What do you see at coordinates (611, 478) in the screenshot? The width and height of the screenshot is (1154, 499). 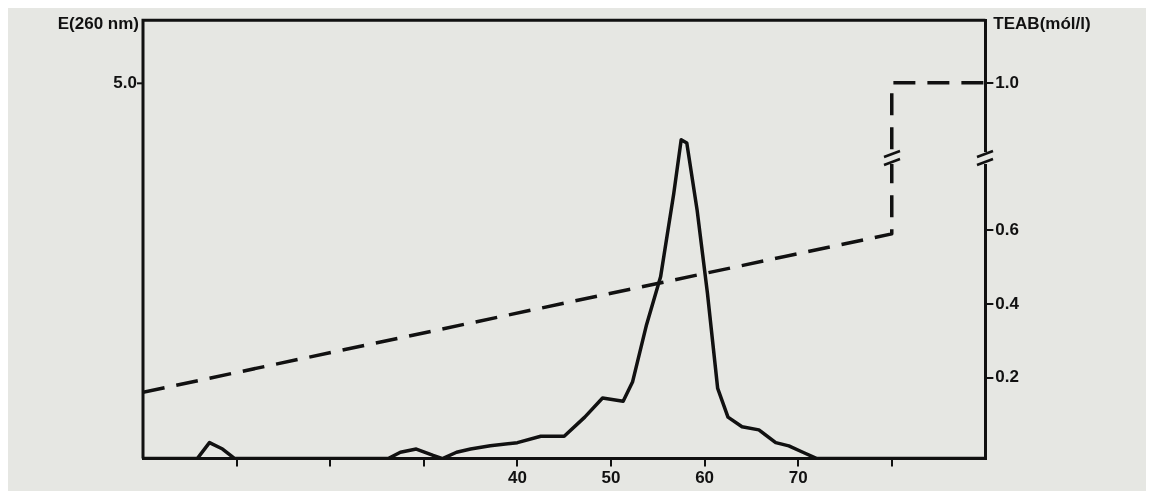 I see `x-tick-label: 50` at bounding box center [611, 478].